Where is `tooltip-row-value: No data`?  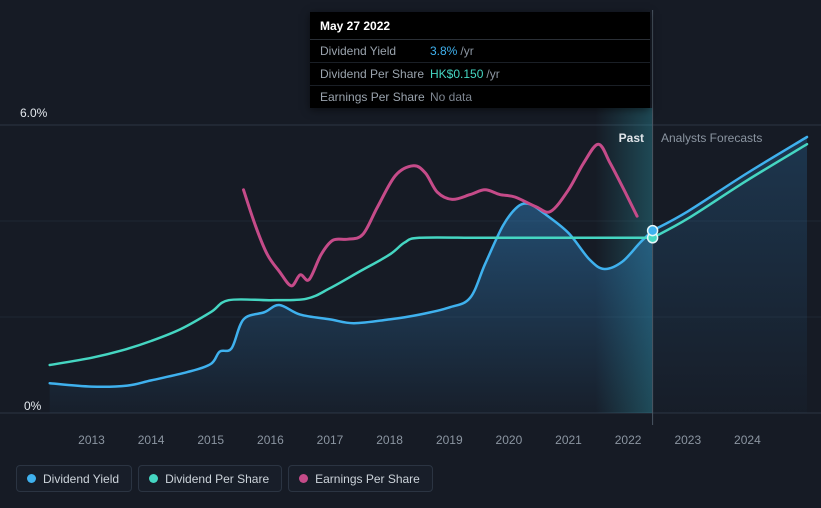 tooltip-row-value: No data is located at coordinates (535, 97).